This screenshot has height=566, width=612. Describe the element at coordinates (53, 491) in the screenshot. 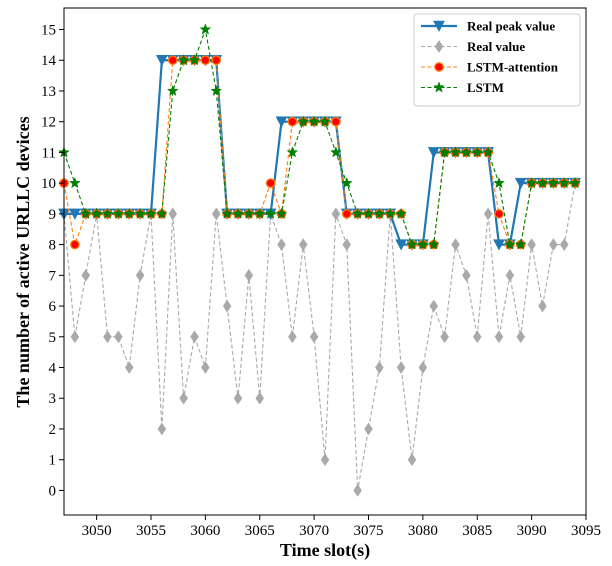

I see `y-tick-label: 0` at that location.